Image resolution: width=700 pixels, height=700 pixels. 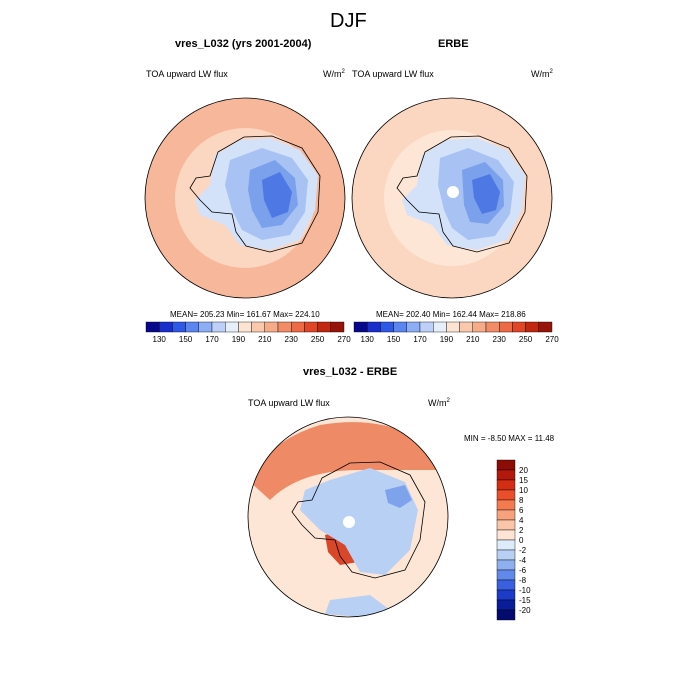 I want to click on colorbar-tick-label: 10, so click(x=523, y=490).